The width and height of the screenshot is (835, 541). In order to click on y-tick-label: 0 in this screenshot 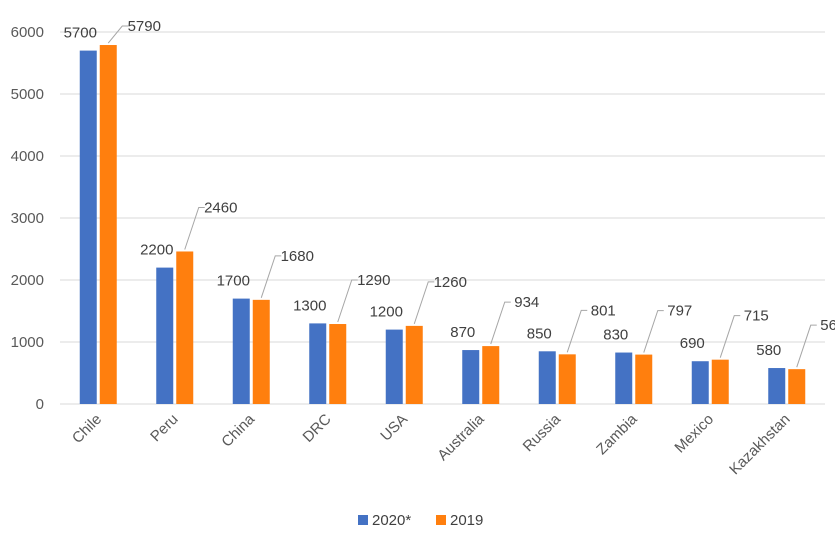, I will do `click(40, 404)`.